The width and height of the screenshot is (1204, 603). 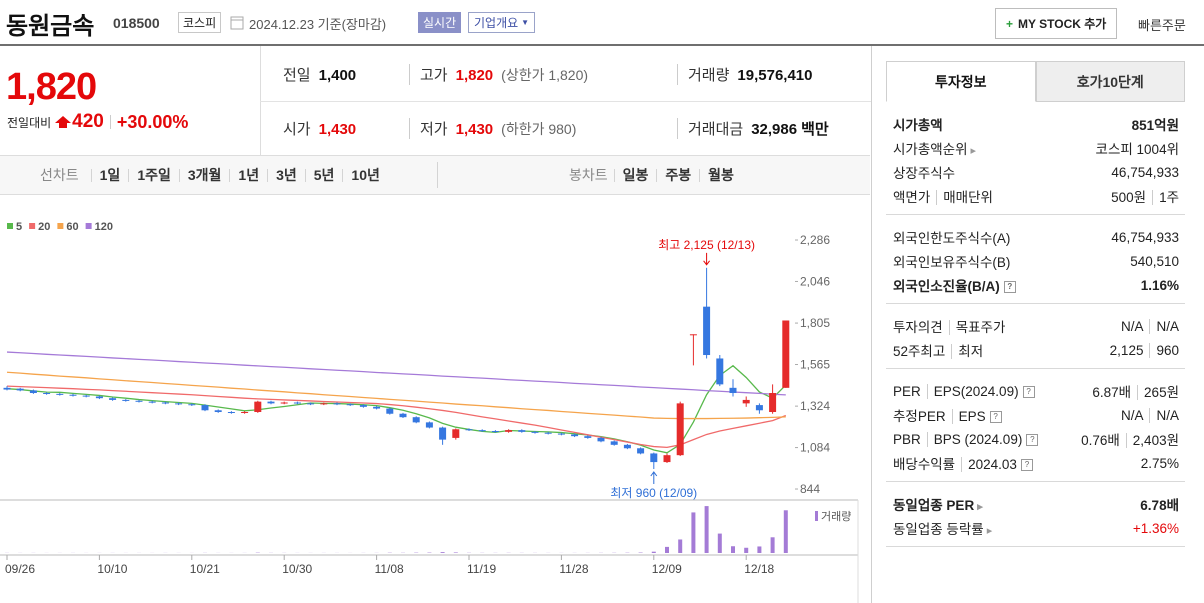 I want to click on company-info-button: 기업개요 ▼, so click(x=502, y=22).